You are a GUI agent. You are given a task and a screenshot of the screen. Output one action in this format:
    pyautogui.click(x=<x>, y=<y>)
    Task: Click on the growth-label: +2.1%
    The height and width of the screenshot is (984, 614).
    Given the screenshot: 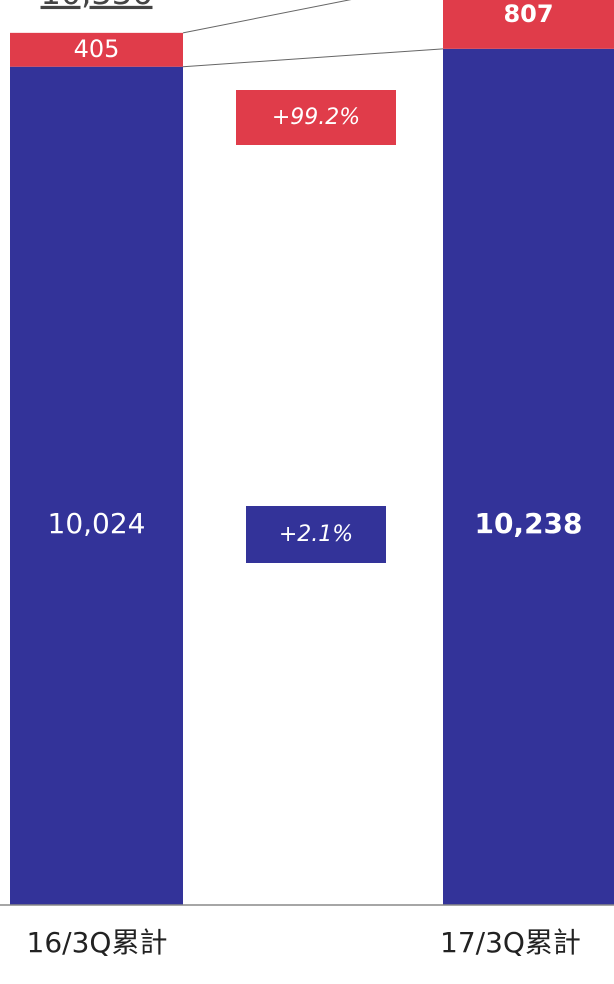 What is the action you would take?
    pyautogui.click(x=316, y=534)
    